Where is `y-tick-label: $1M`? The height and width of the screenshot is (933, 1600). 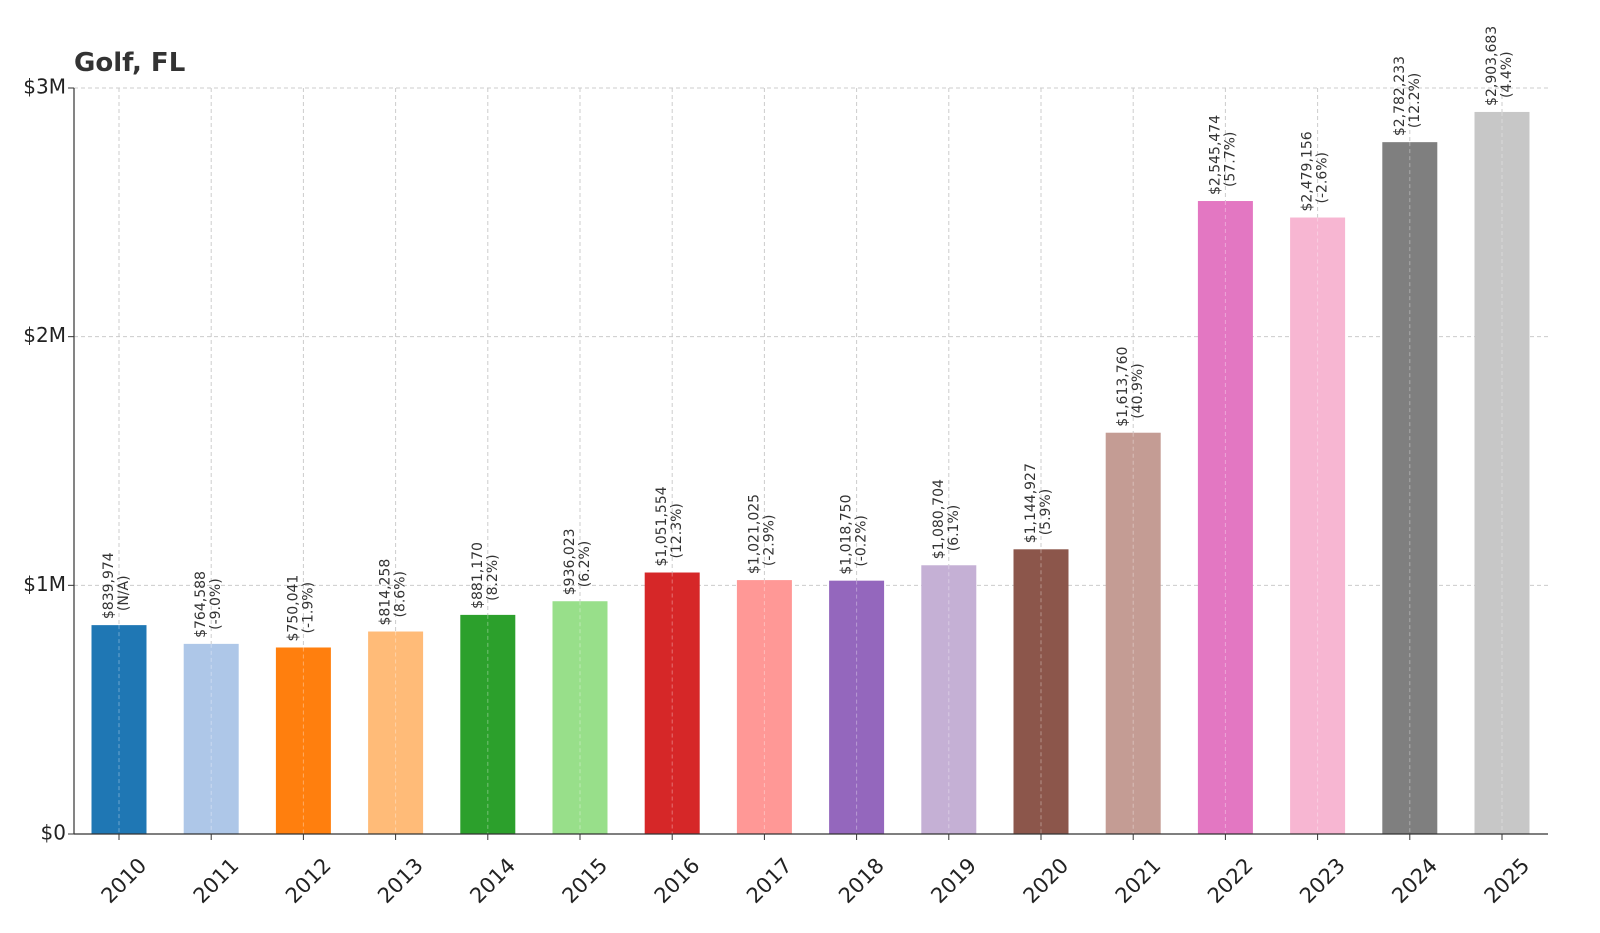 y-tick-label: $1M is located at coordinates (44, 584).